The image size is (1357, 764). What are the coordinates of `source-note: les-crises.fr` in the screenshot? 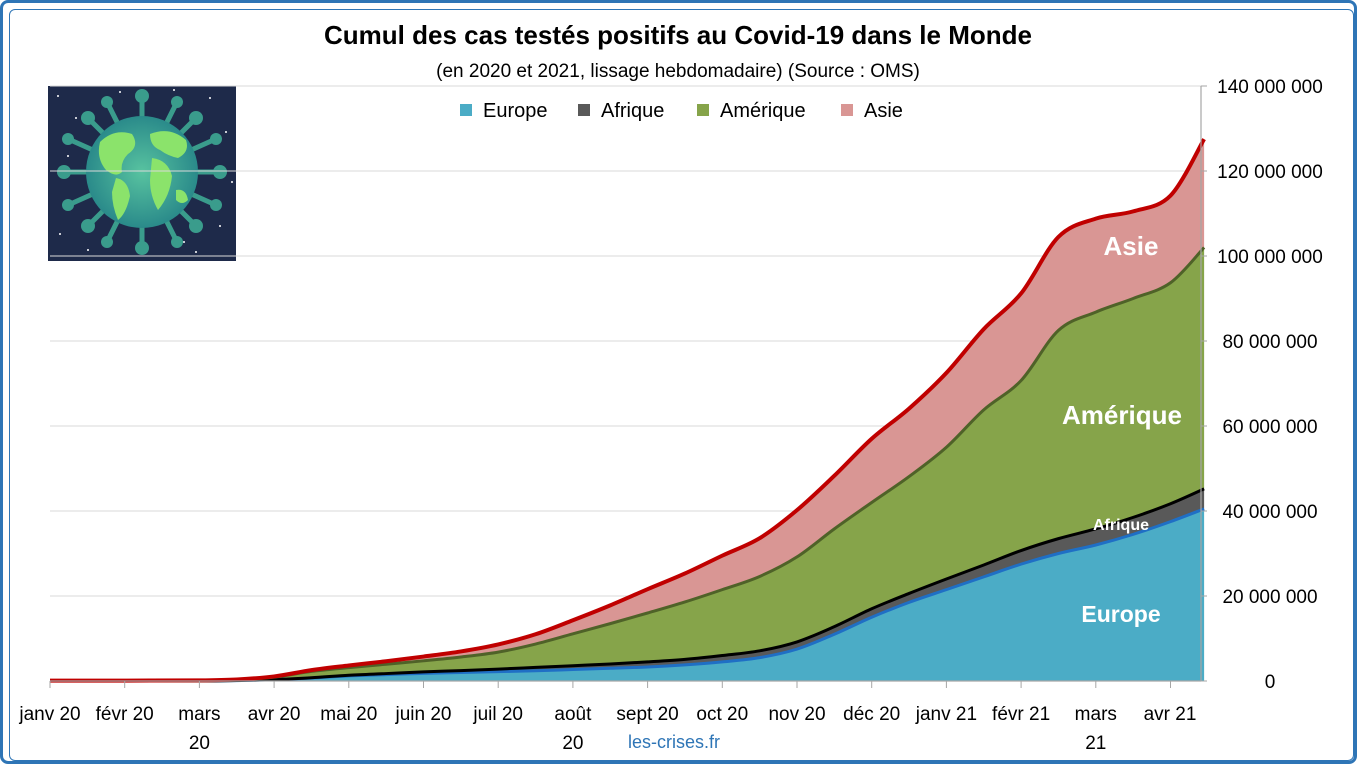 It's located at (674, 742).